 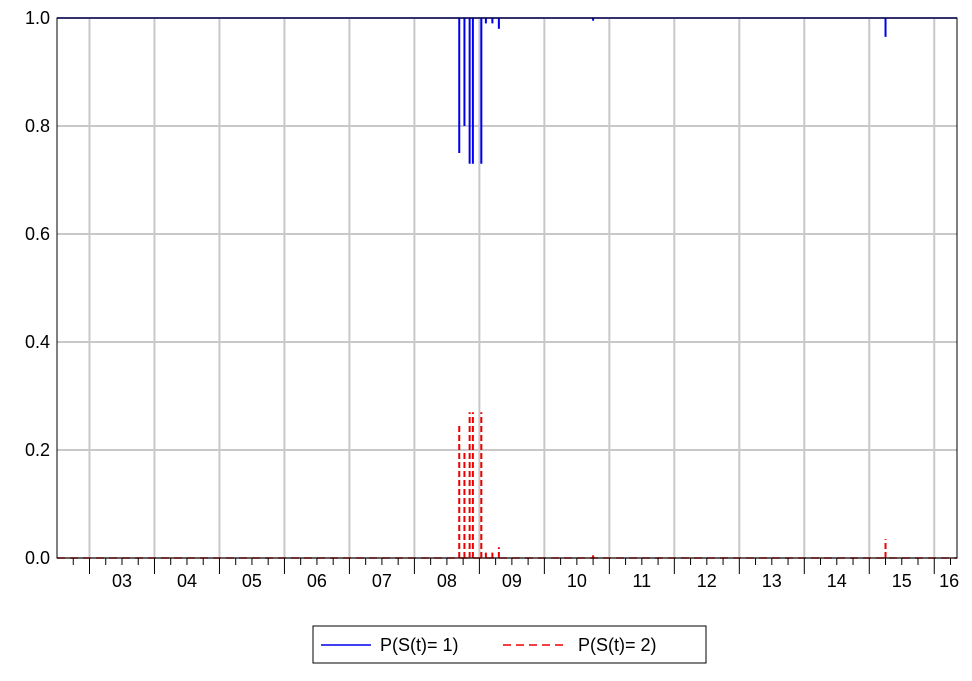 I want to click on x-tick-label: 11, so click(x=641, y=581).